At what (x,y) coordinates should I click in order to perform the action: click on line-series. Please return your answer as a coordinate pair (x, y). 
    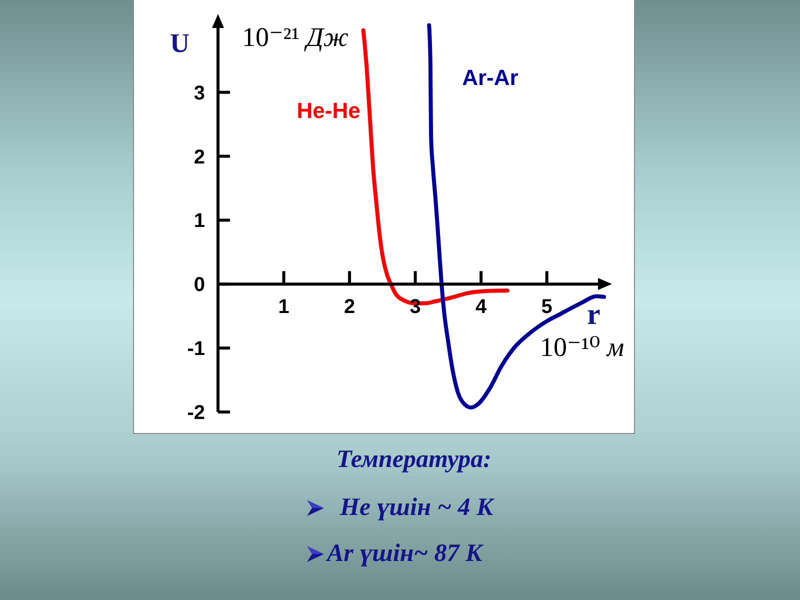
    Looking at the image, I should click on (516, 216).